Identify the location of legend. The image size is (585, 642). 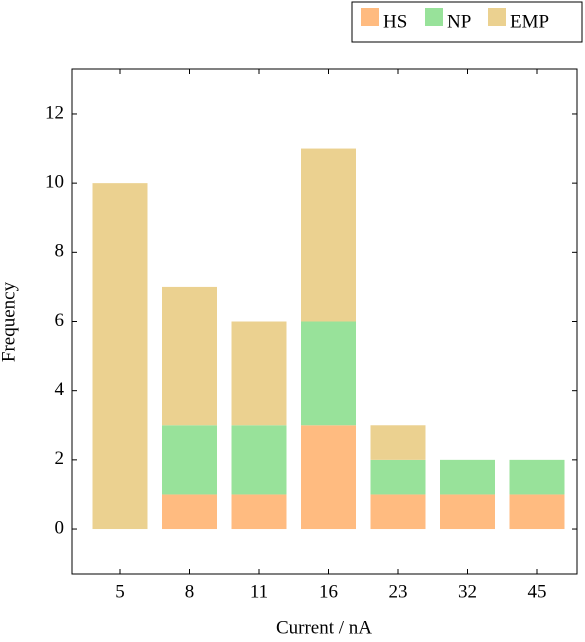
(467, 22).